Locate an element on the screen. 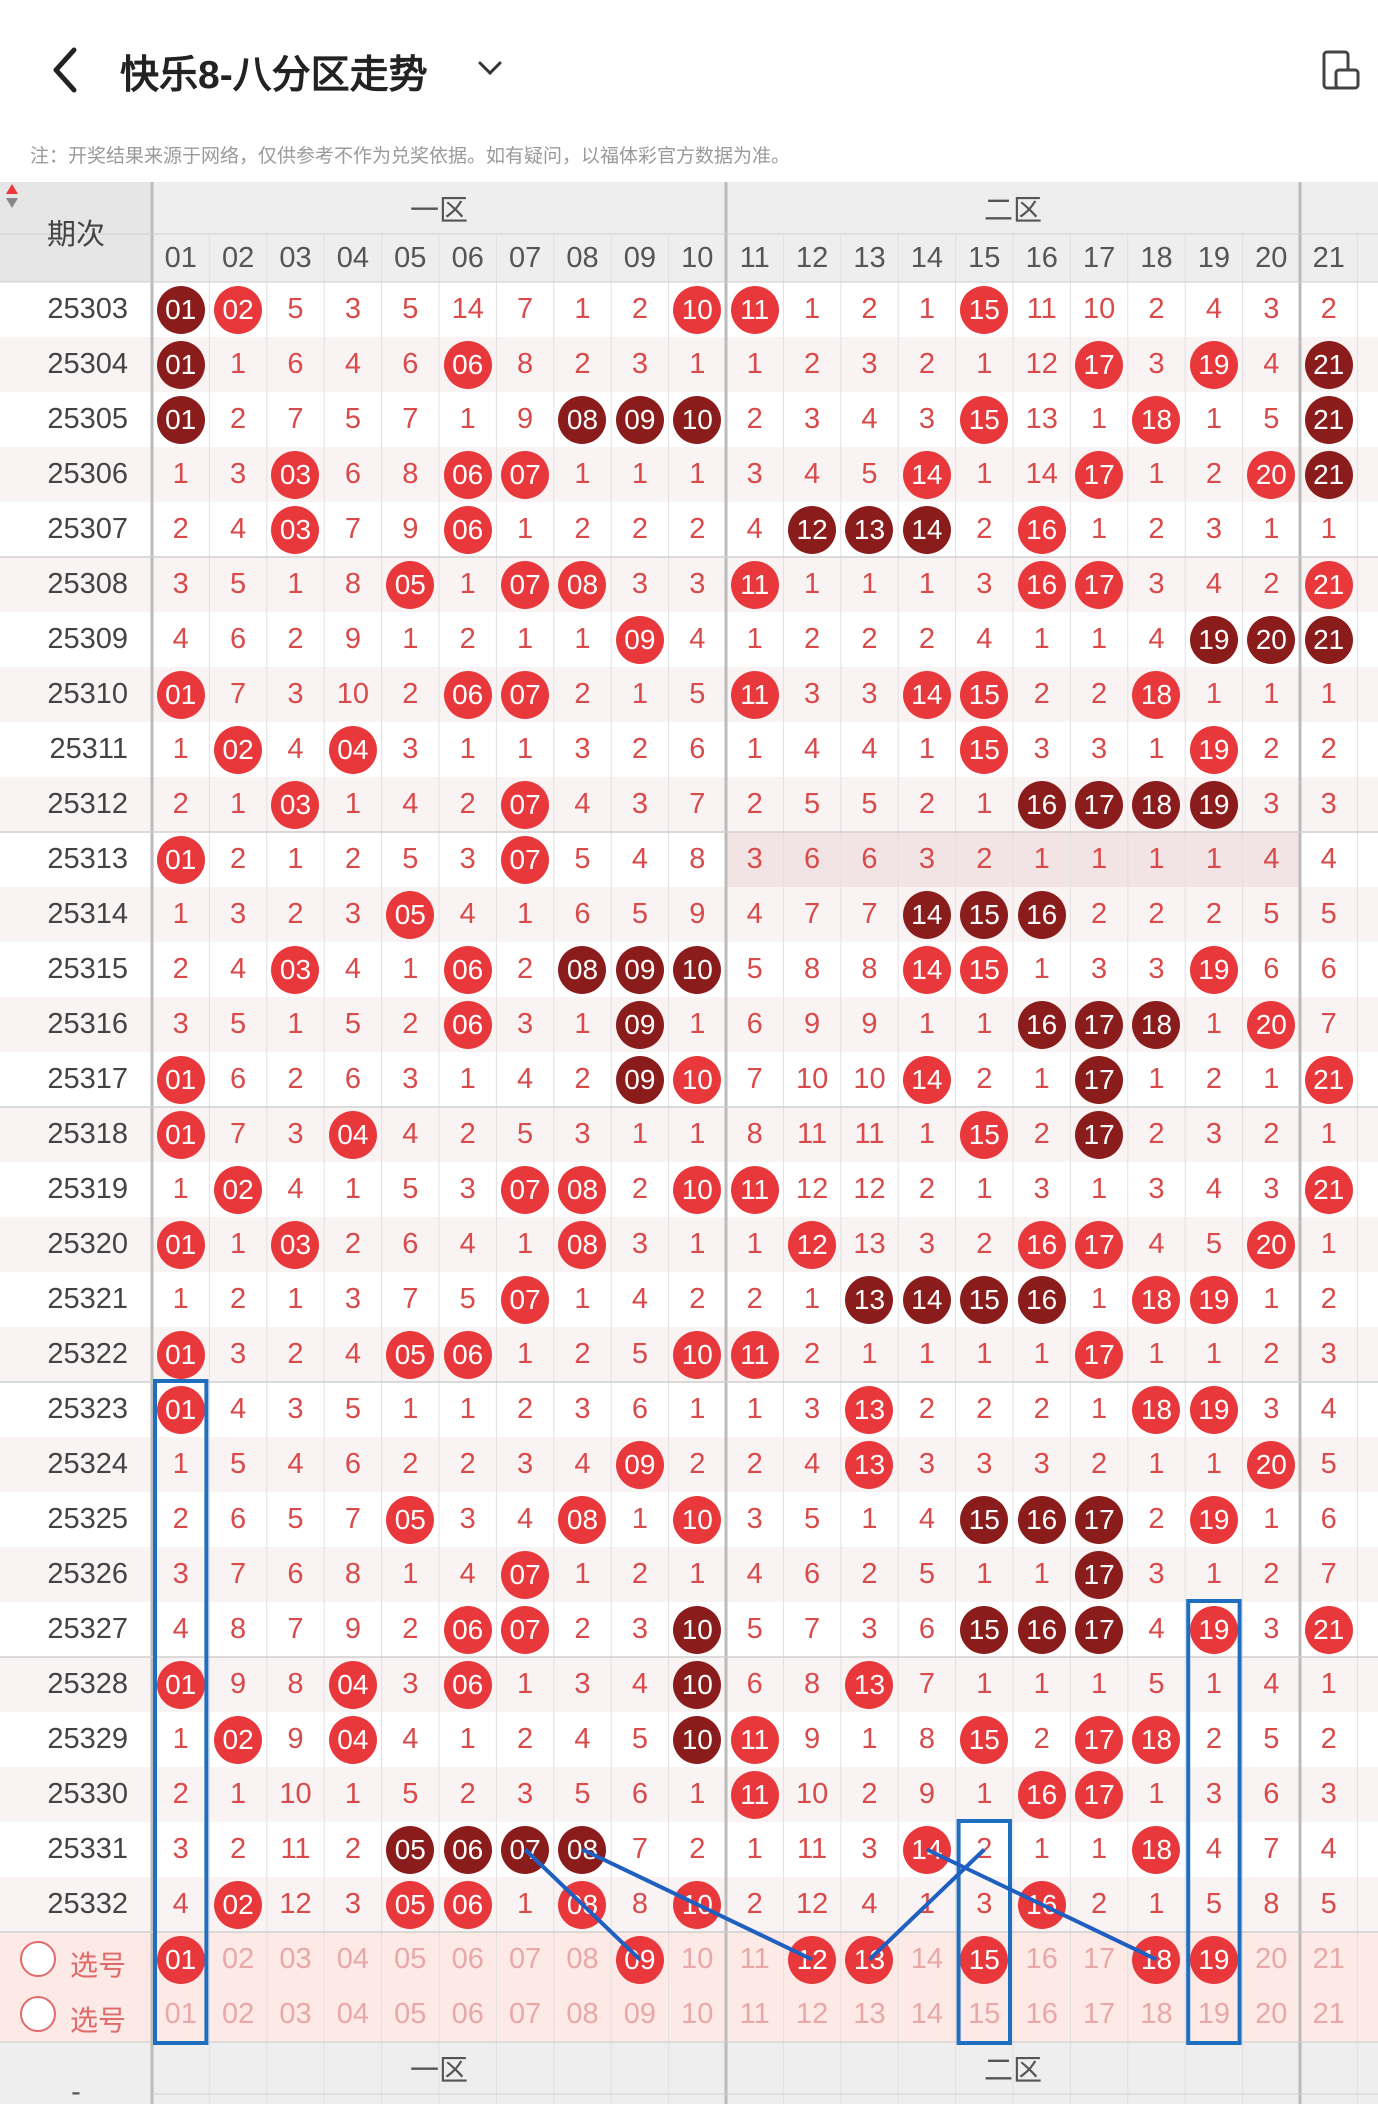 This screenshot has height=2104, width=1378. selected-ball: 19 is located at coordinates (1213, 1959).